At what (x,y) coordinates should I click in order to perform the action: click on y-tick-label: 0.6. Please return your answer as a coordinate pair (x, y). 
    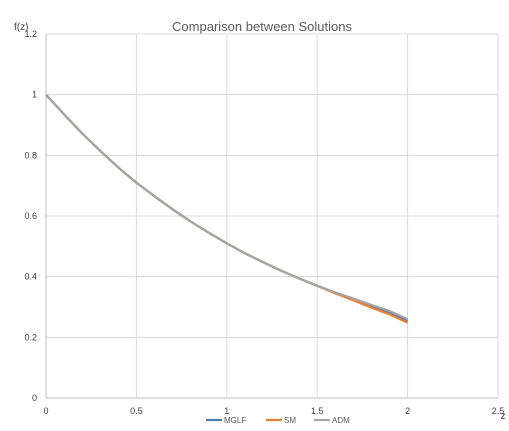
    Looking at the image, I should click on (30, 216).